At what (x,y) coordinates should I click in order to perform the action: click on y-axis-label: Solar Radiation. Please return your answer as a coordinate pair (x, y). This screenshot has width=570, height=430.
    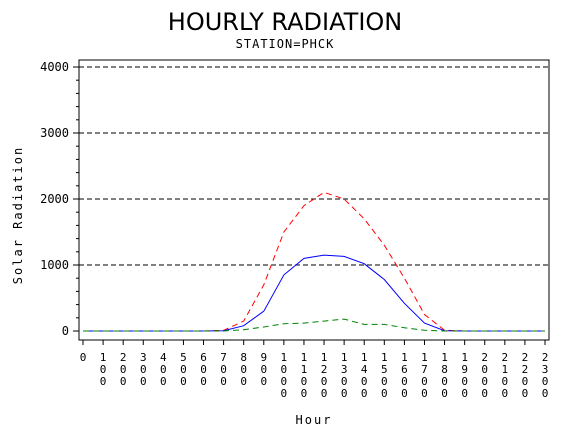
    Looking at the image, I should click on (18, 215).